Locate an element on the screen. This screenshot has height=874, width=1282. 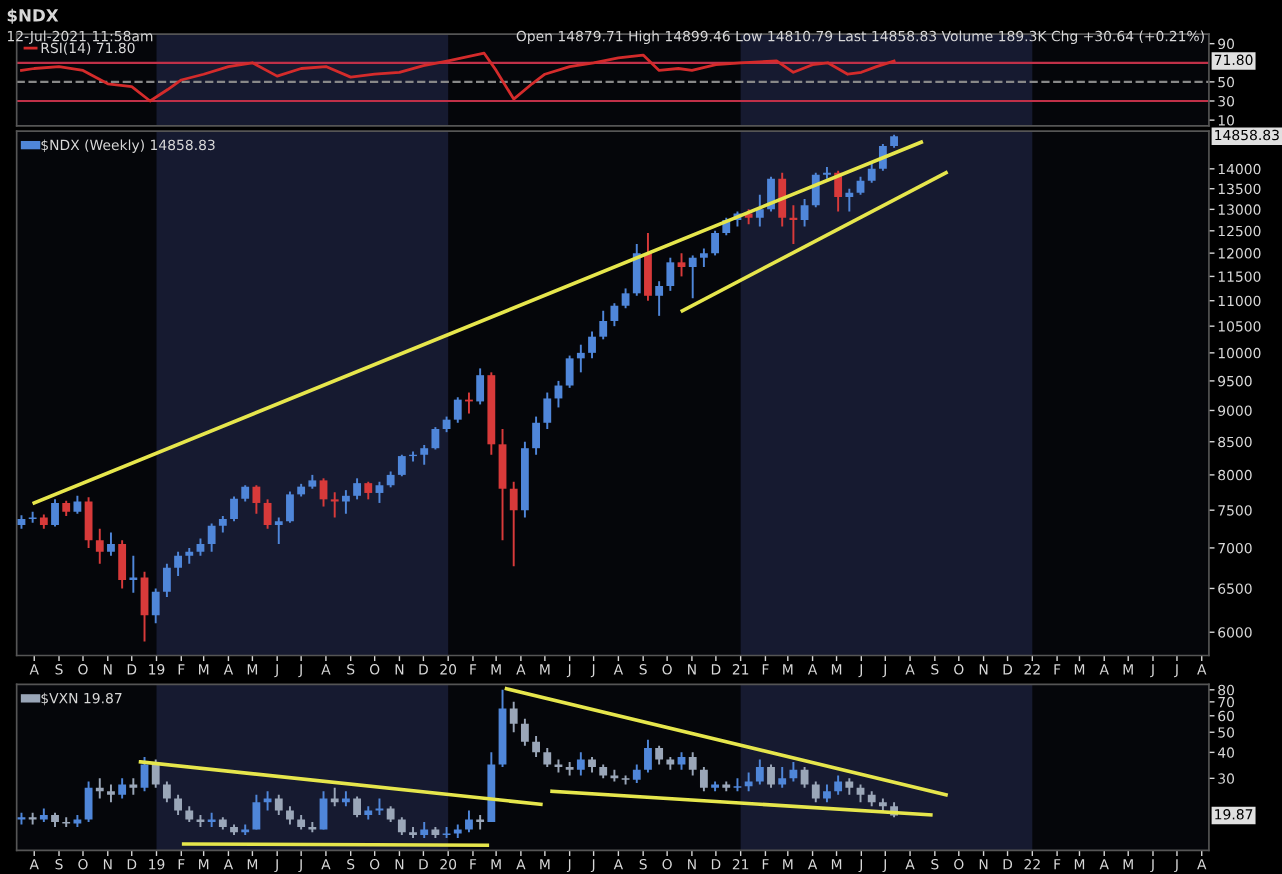
chart-title: $NDX is located at coordinates (33, 16).